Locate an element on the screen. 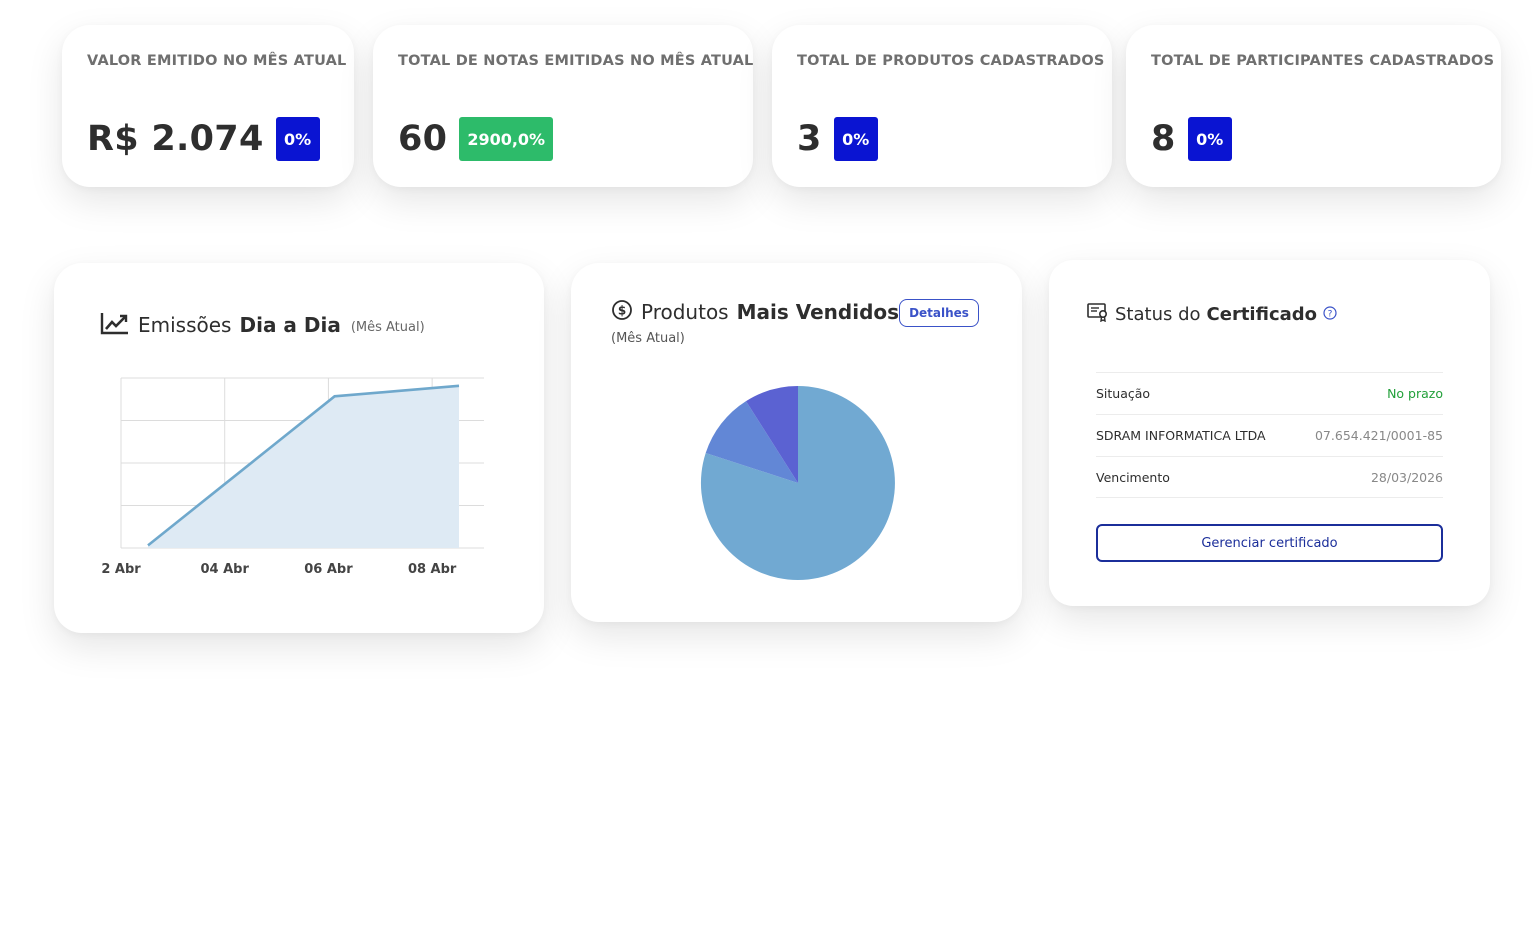 The height and width of the screenshot is (929, 1536). stat-value: 60 is located at coordinates (423, 139).